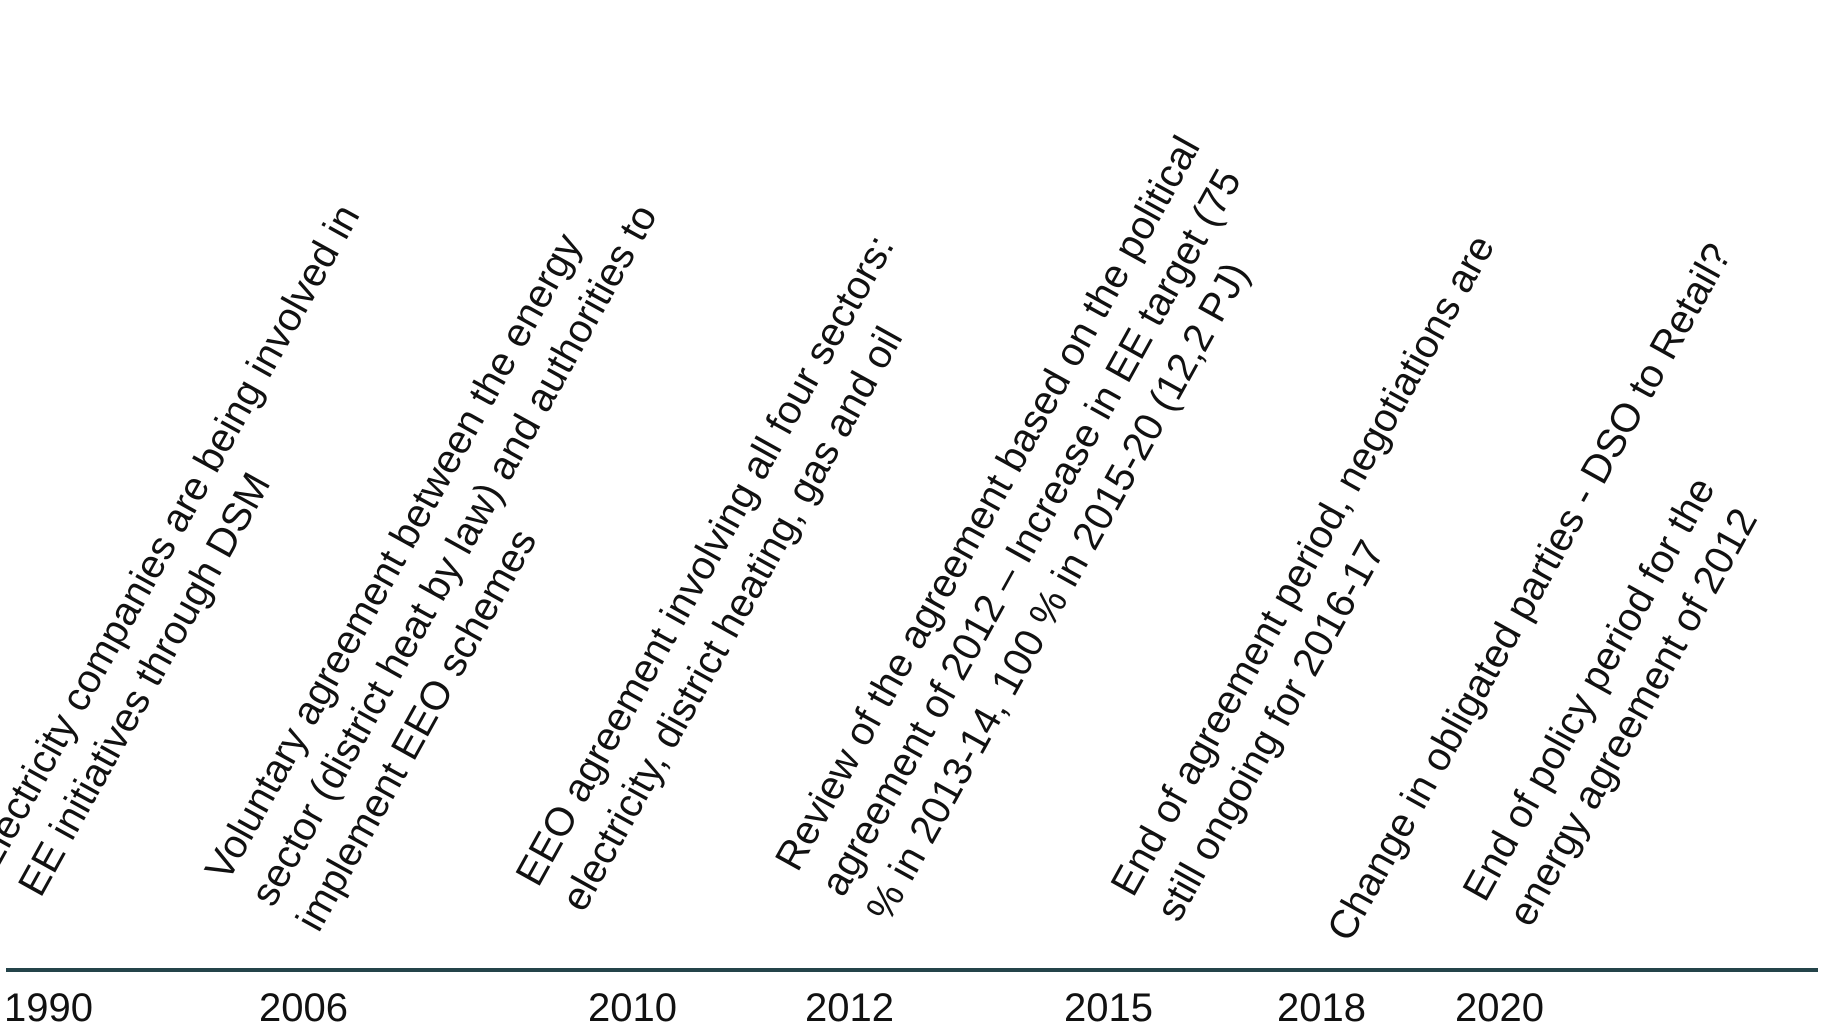 This screenshot has width=1841, height=1030. I want to click on year-label-2006: 2006, so click(303, 1008).